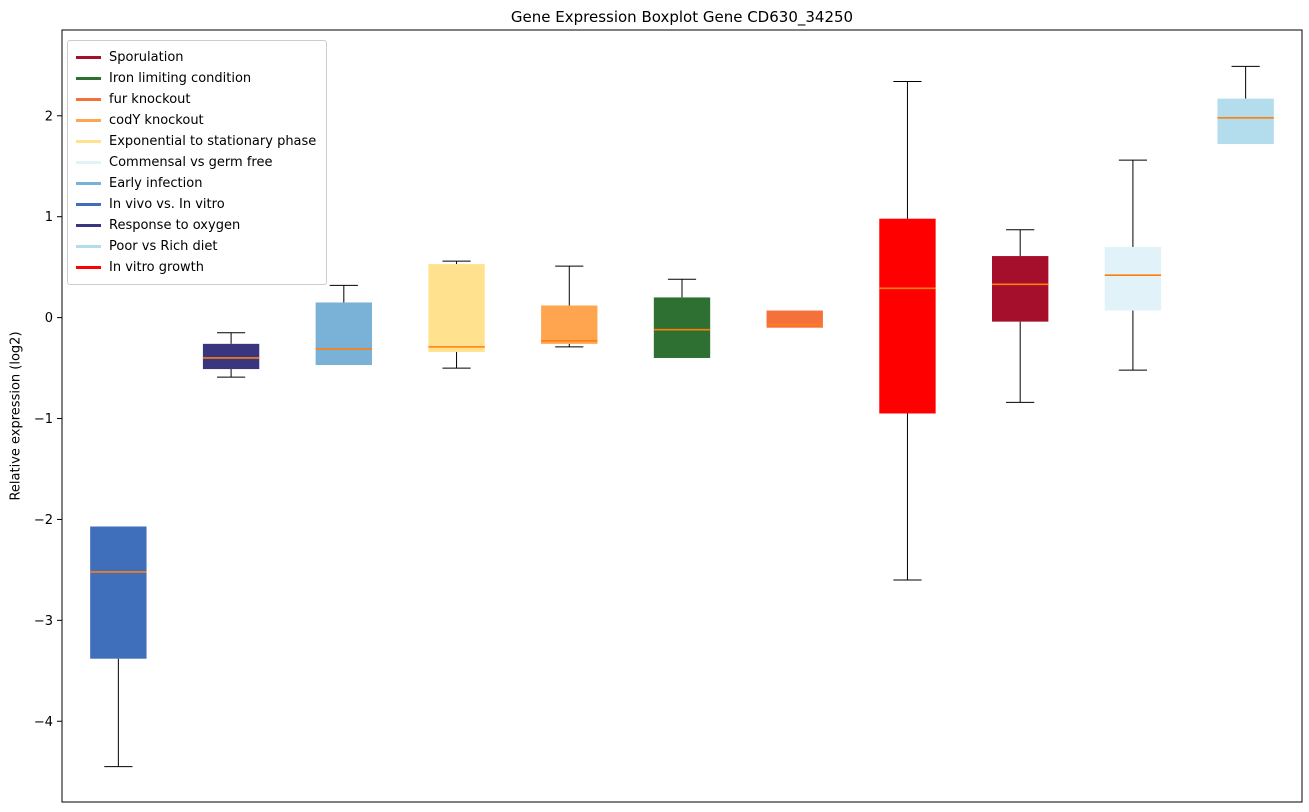  I want to click on legend-item: In vitro growth, so click(196, 267).